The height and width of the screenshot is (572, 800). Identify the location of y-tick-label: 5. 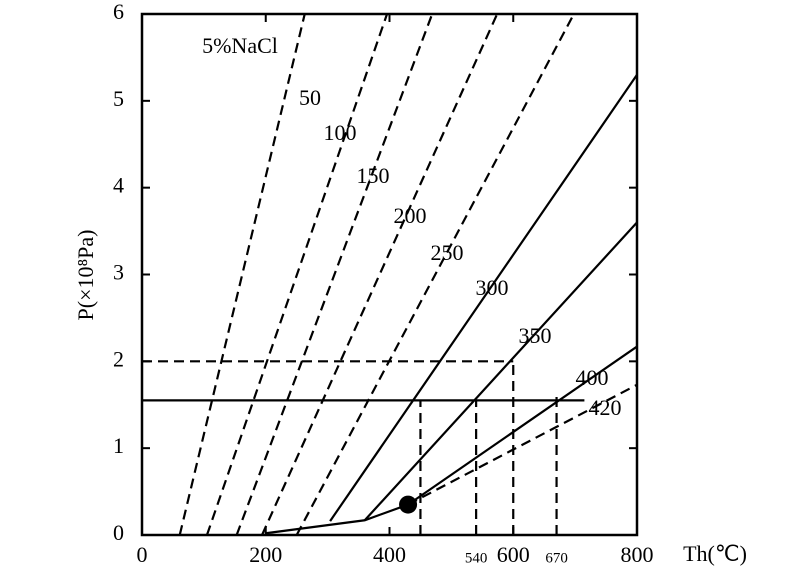
(118, 98).